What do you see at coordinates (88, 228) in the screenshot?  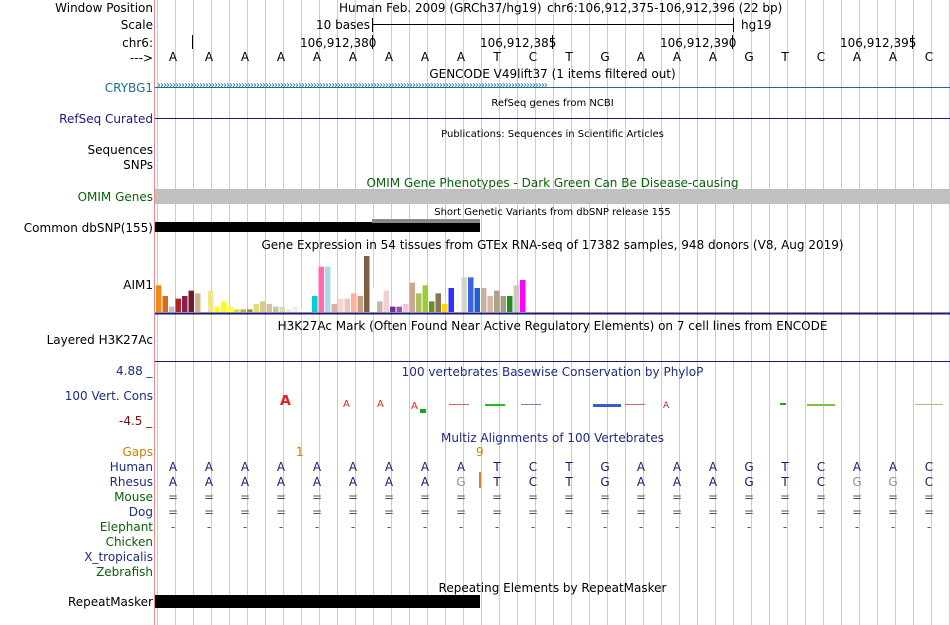 I see `dbsnp-label: Common dbSNP(155)` at bounding box center [88, 228].